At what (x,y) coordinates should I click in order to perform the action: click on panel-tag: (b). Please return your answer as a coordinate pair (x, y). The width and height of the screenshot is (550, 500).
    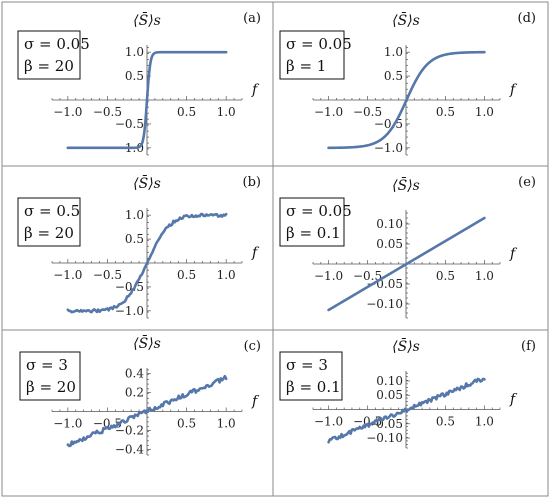
    Looking at the image, I should click on (252, 182).